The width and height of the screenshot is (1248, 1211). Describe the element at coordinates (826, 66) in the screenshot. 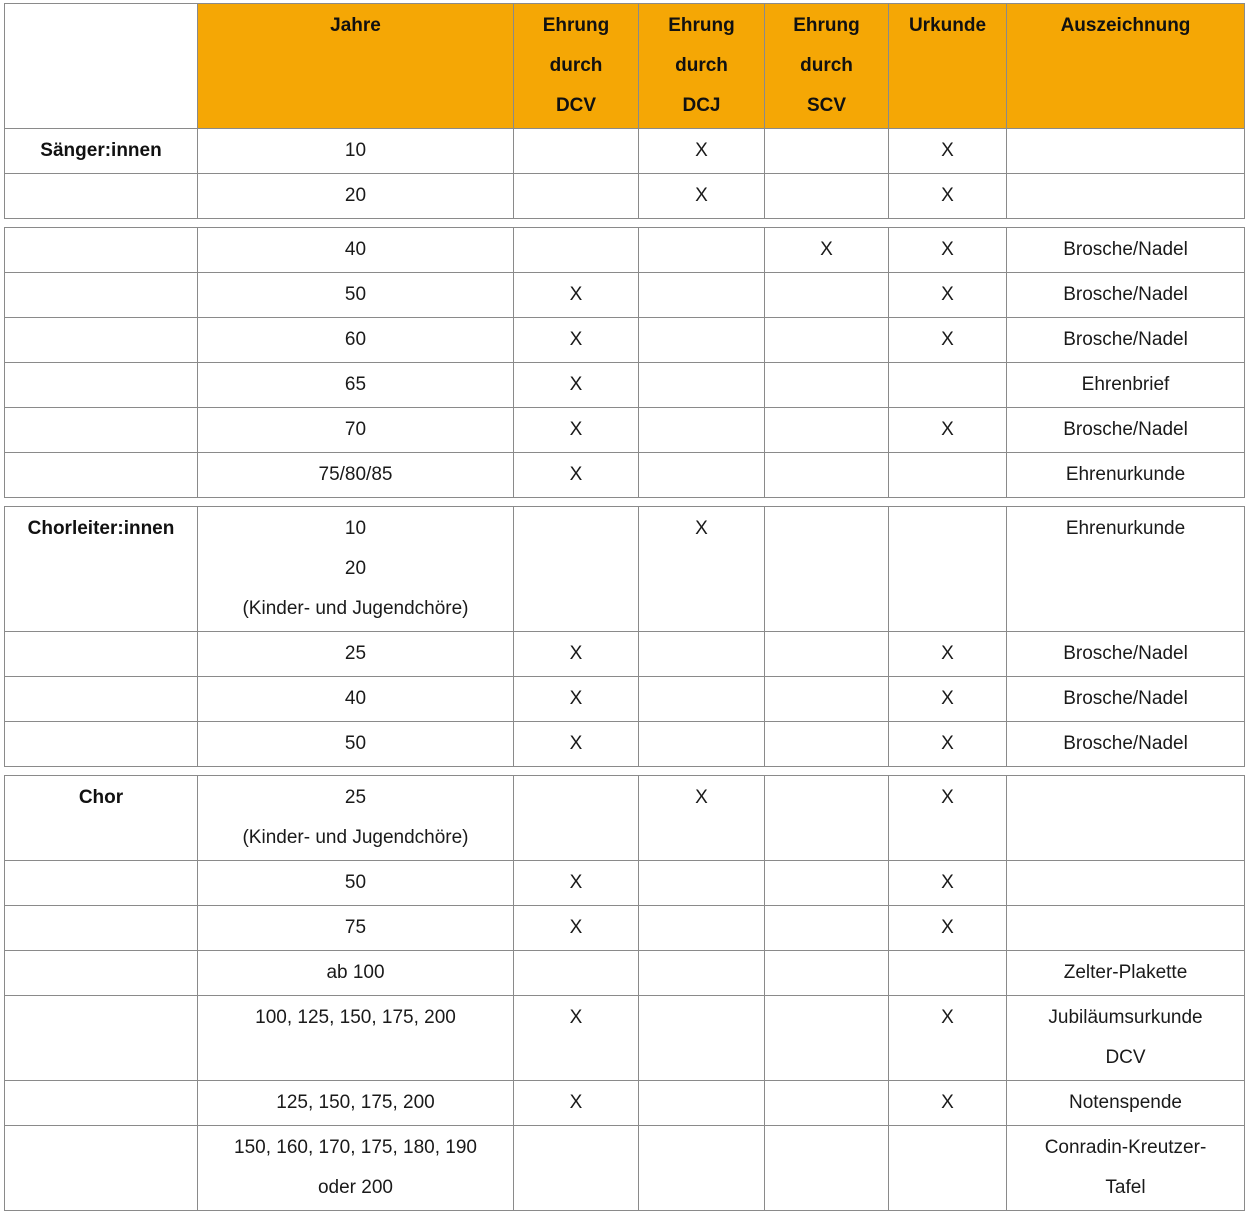

I see `header-ehrung-scv: Ehrung durch SCV` at that location.